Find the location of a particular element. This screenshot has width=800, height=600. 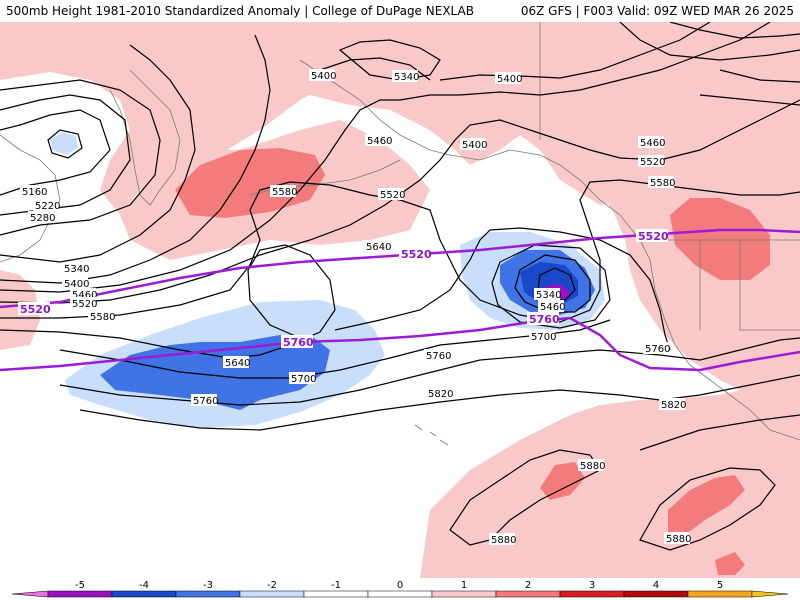

positive-anomaly-nw is located at coordinates (180, 118).